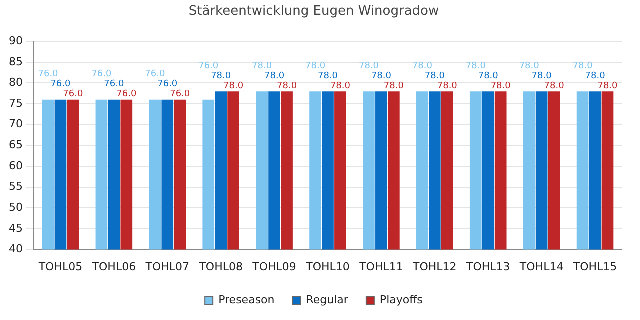 This screenshot has height=320, width=640. What do you see at coordinates (15, 41) in the screenshot?
I see `y-tick-label: 90` at bounding box center [15, 41].